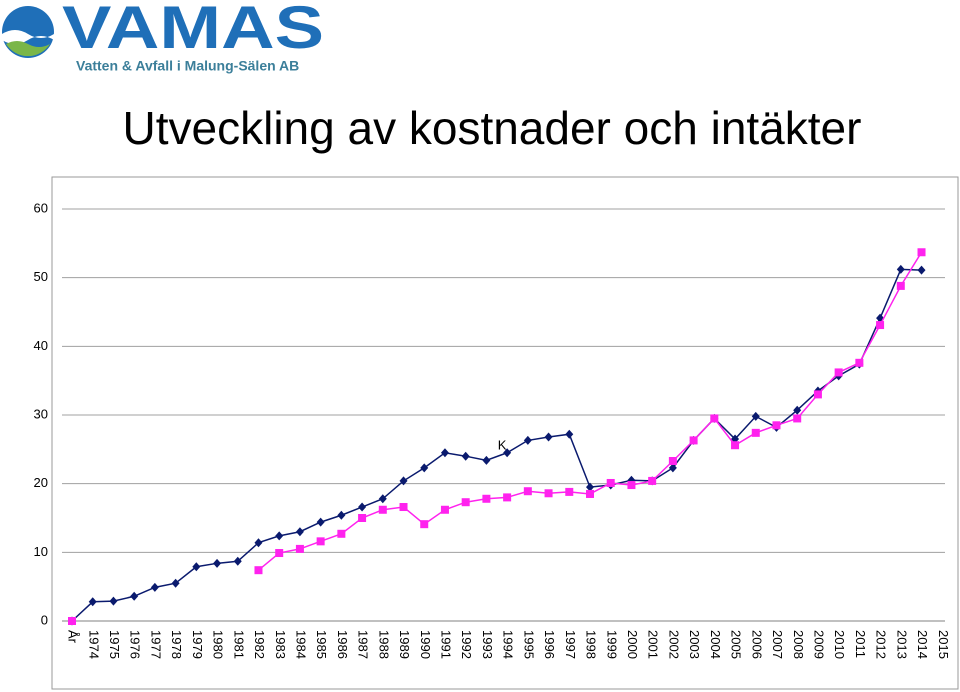 The width and height of the screenshot is (960, 692). What do you see at coordinates (446, 644) in the screenshot?
I see `x-tick-label: 1991` at bounding box center [446, 644].